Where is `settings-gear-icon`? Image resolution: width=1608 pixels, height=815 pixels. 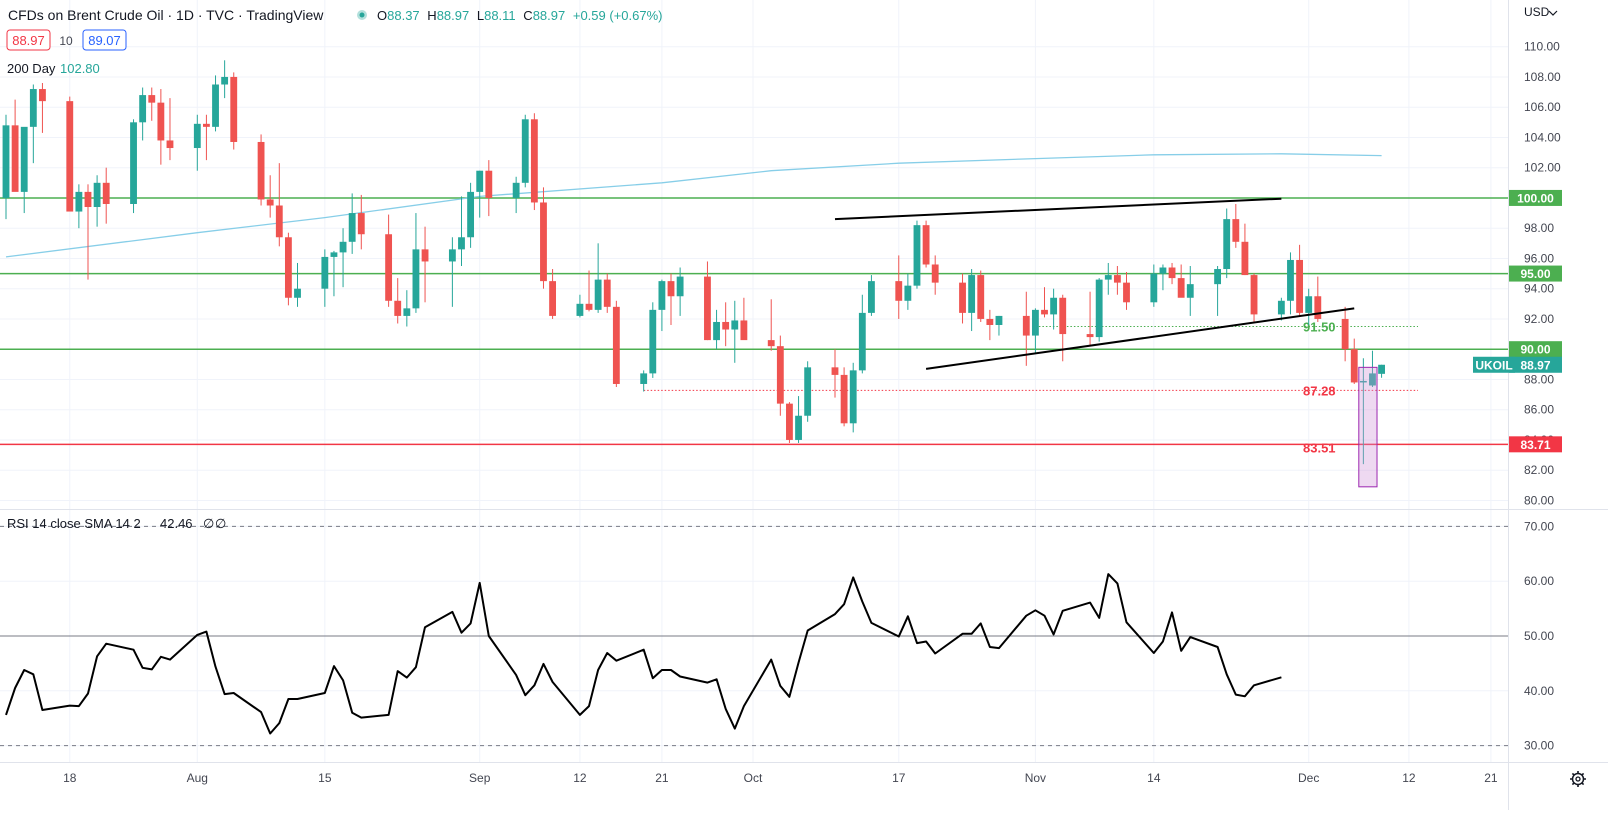
settings-gear-icon is located at coordinates (1578, 779).